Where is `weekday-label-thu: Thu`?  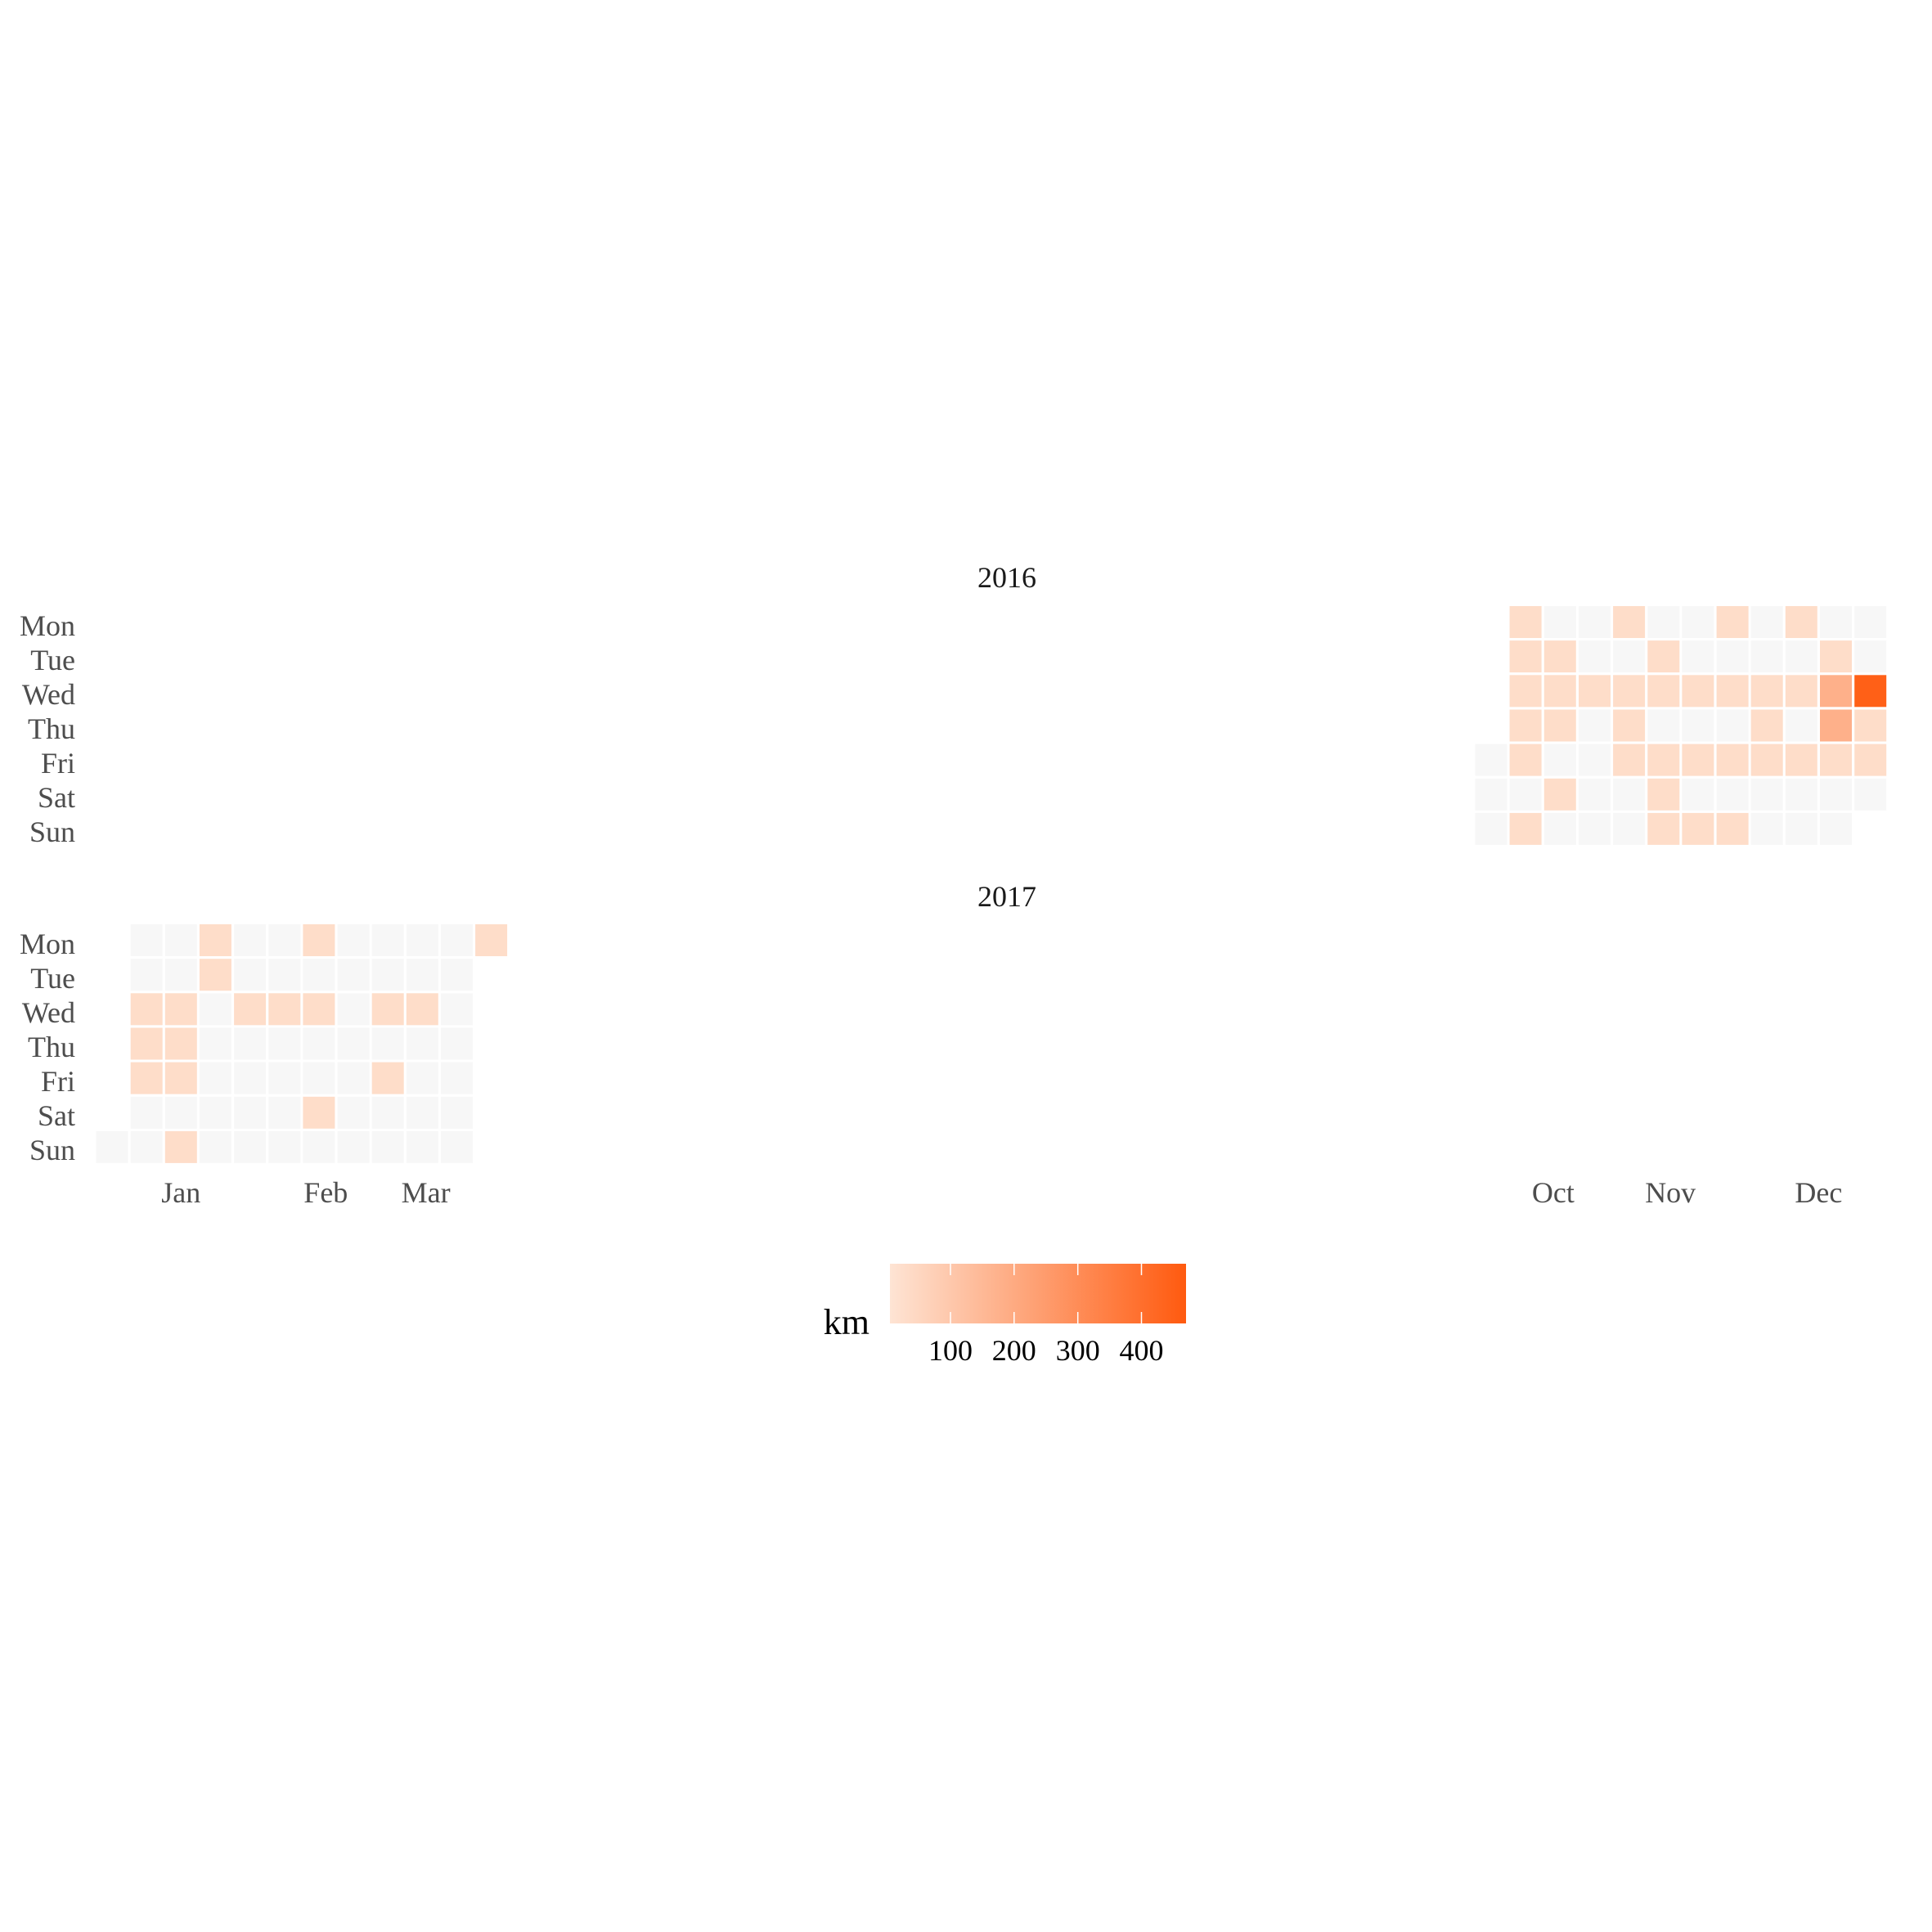 weekday-label-thu: Thu is located at coordinates (52, 729).